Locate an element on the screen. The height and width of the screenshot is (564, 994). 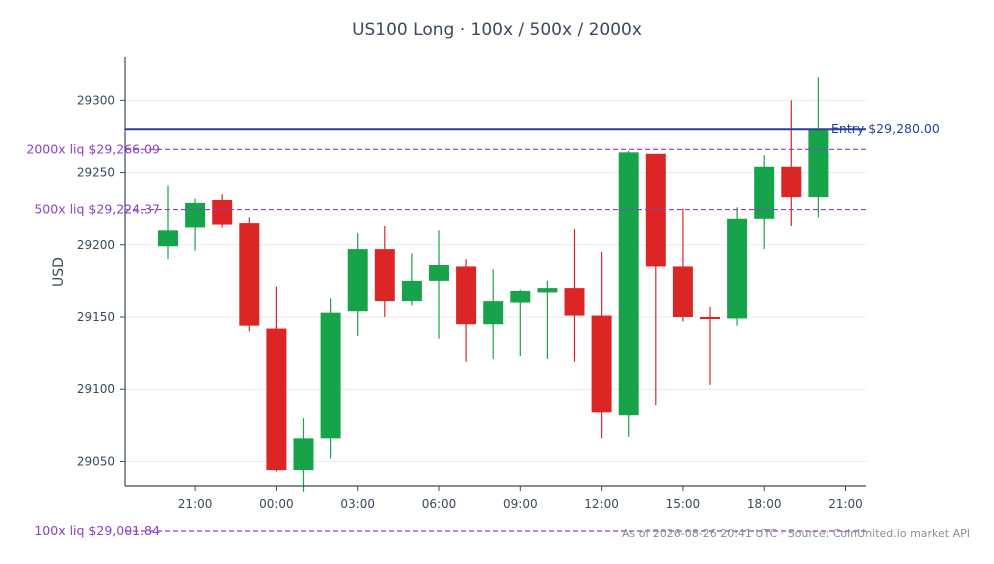
entry-line-label: Entry $29,280.00 is located at coordinates (885, 128).